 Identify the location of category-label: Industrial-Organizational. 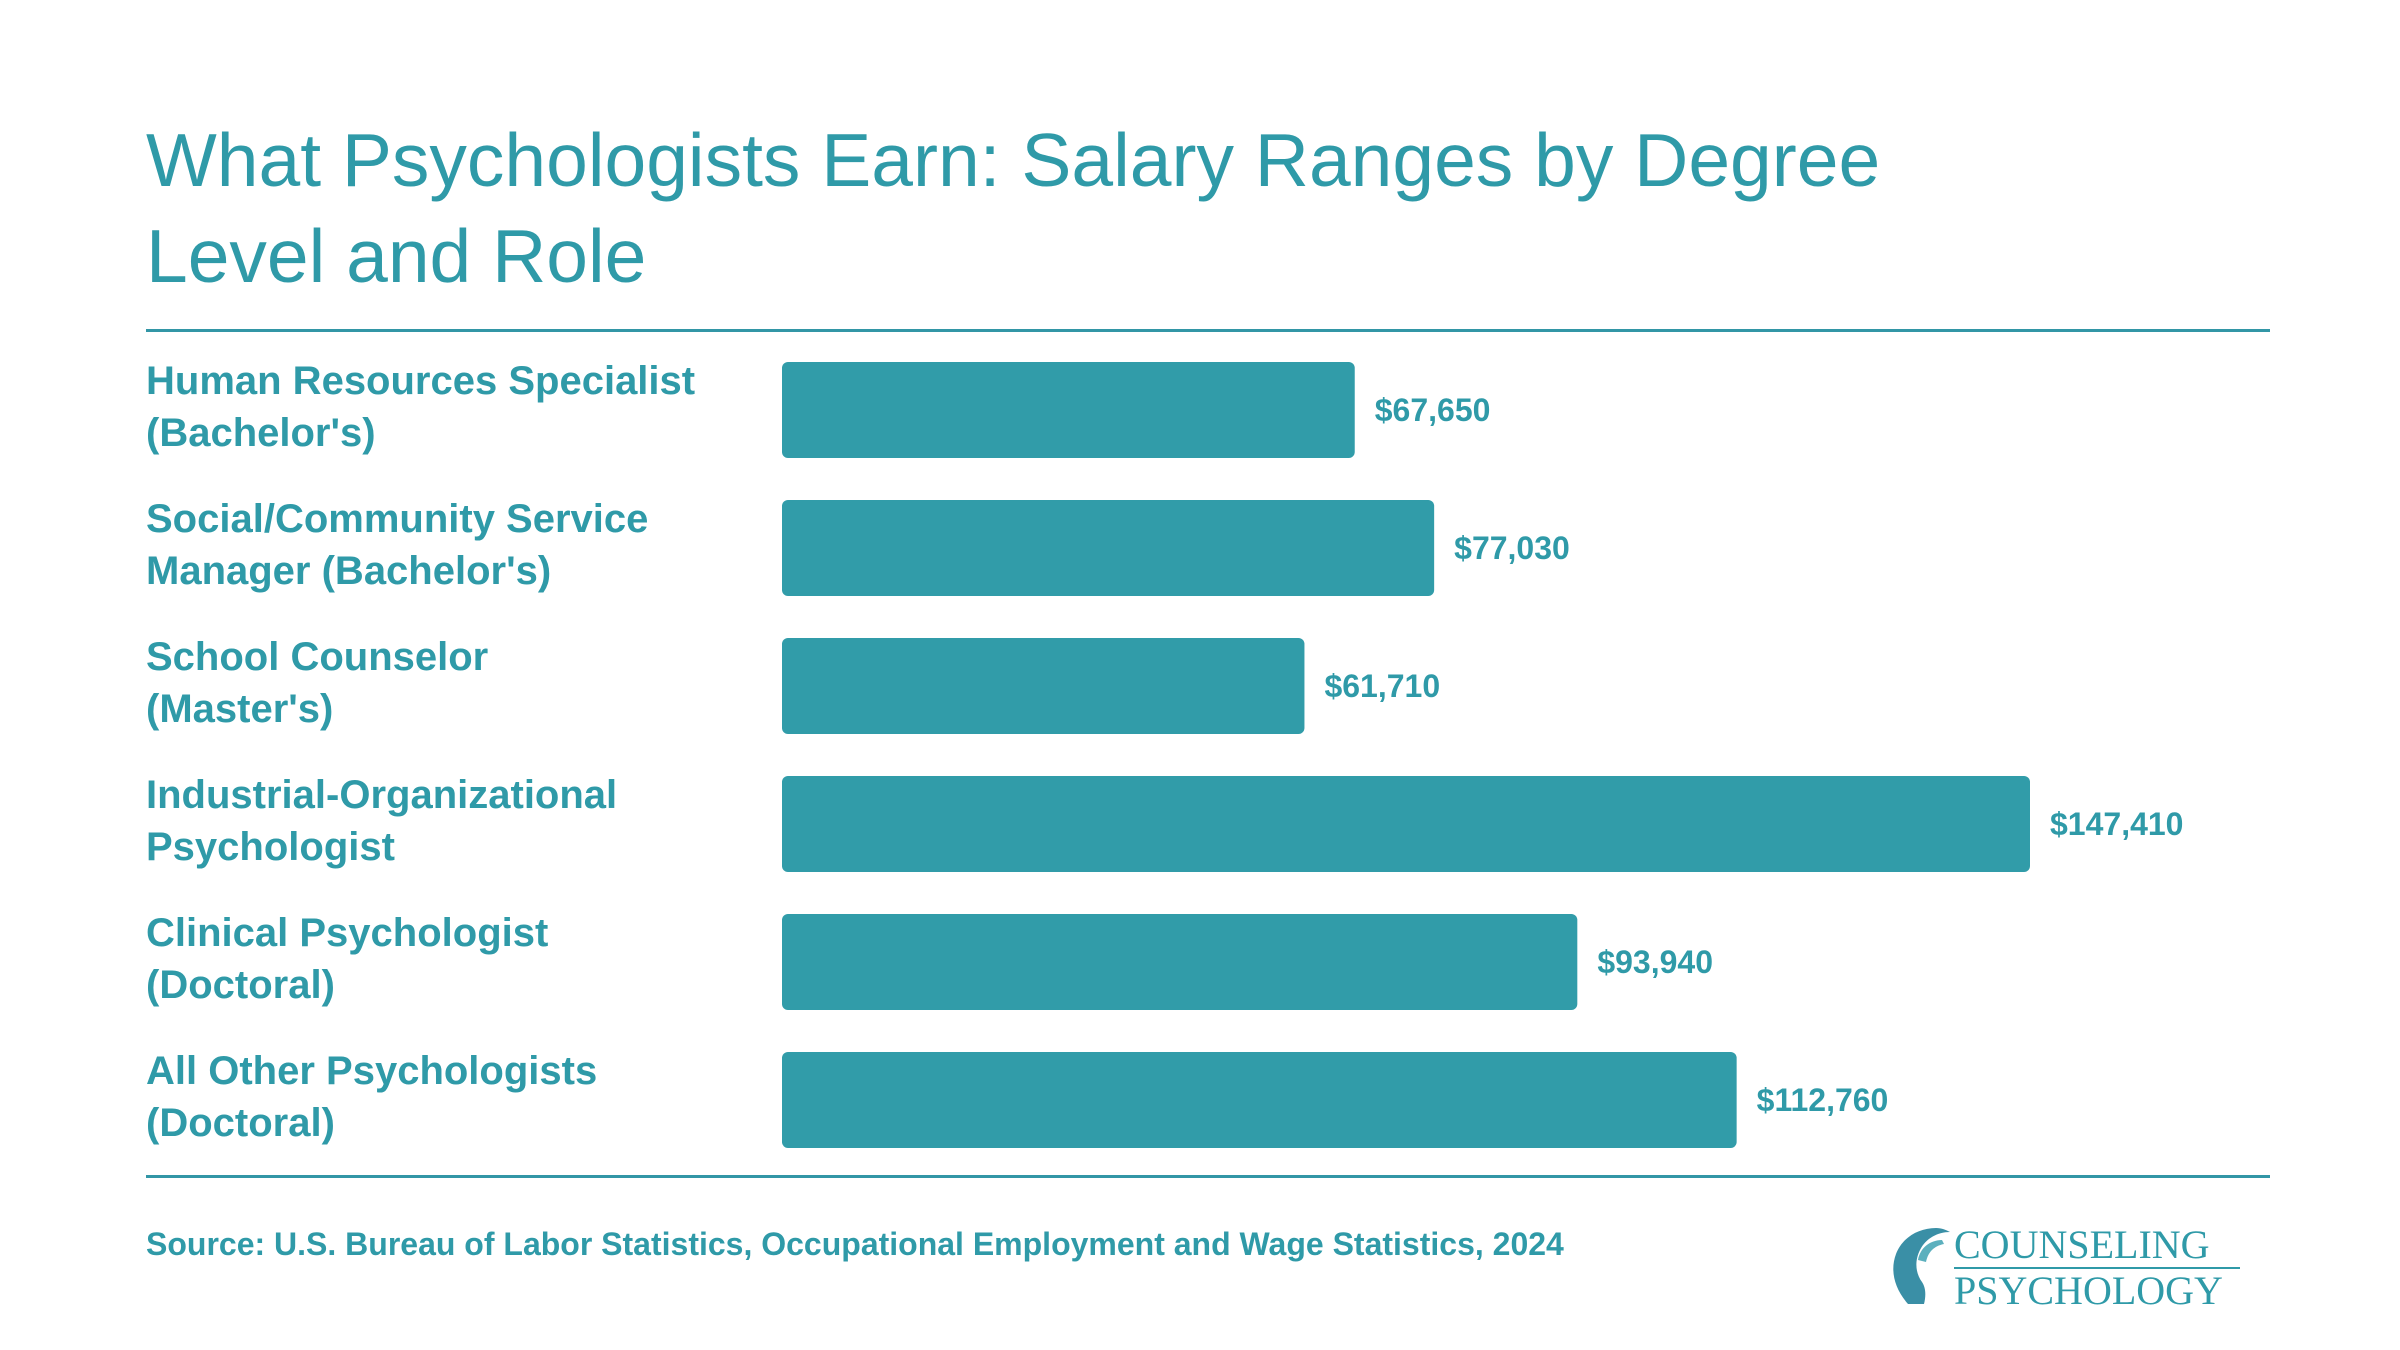
(381, 795).